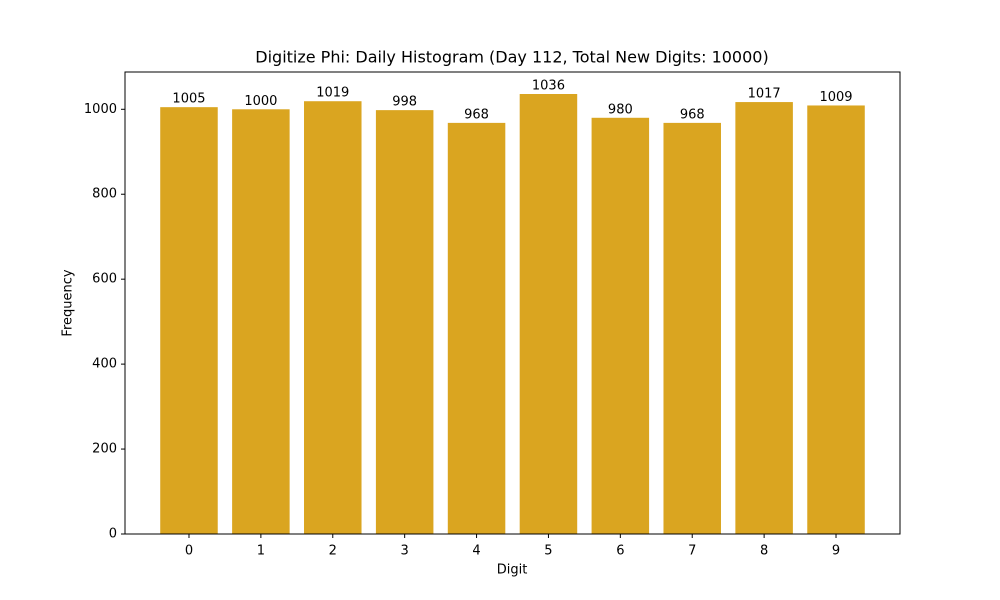  I want to click on value-label: 1000, so click(260, 101).